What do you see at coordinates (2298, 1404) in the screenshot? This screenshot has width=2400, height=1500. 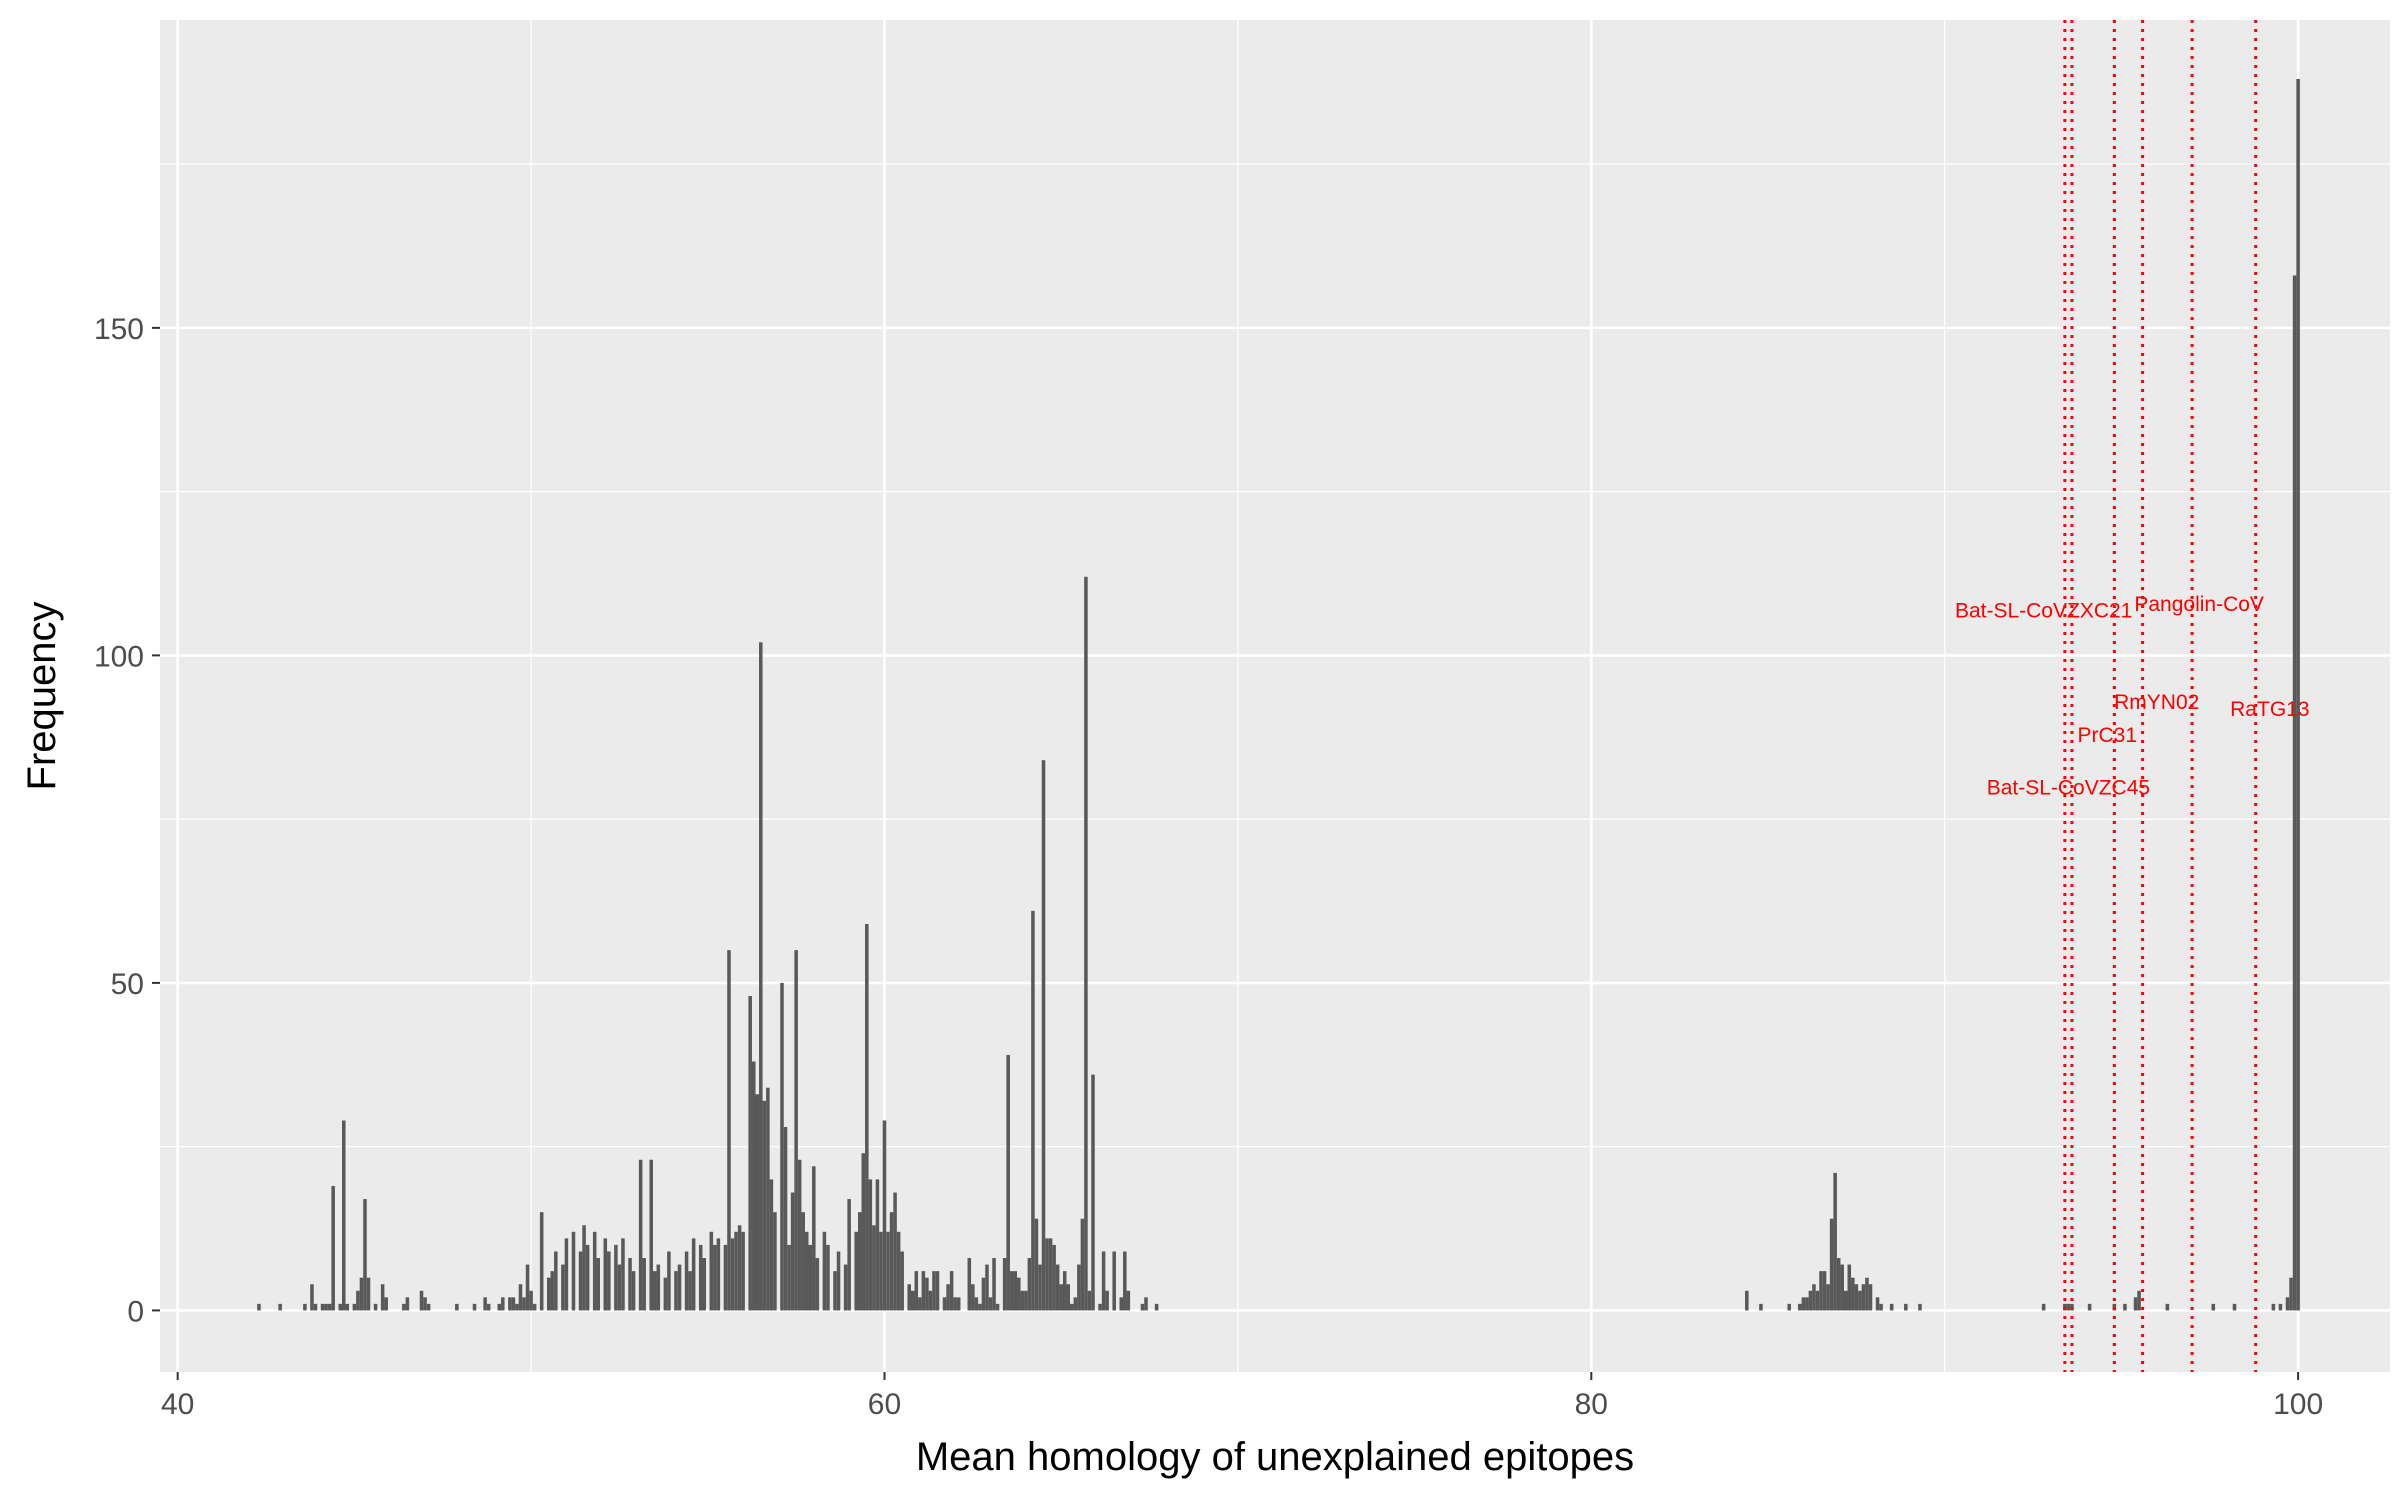 I see `x-tick-label: 100` at bounding box center [2298, 1404].